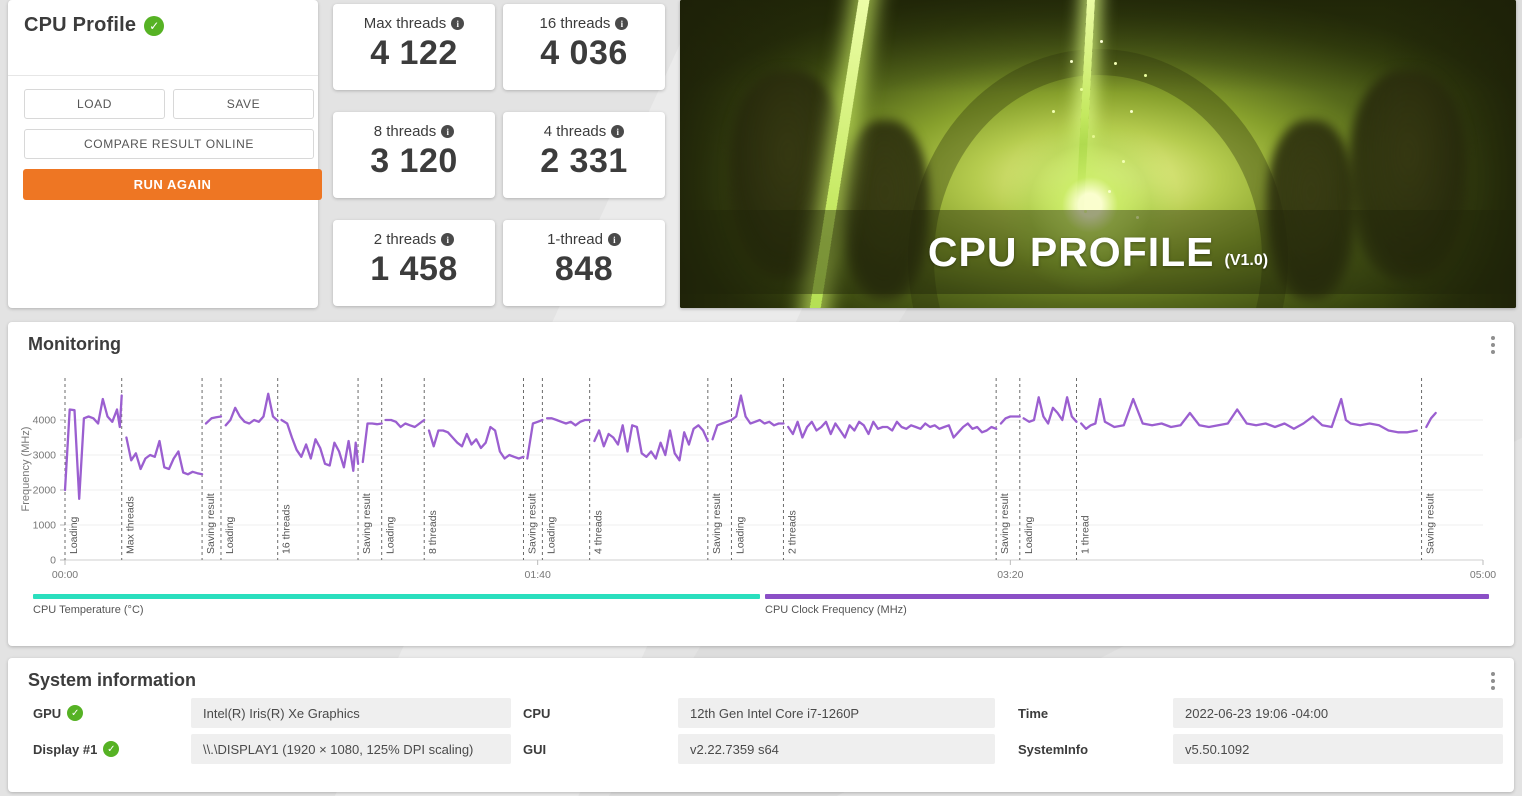 Image resolution: width=1522 pixels, height=796 pixels. Describe the element at coordinates (575, 131) in the screenshot. I see `score-label: 4 threads` at that location.